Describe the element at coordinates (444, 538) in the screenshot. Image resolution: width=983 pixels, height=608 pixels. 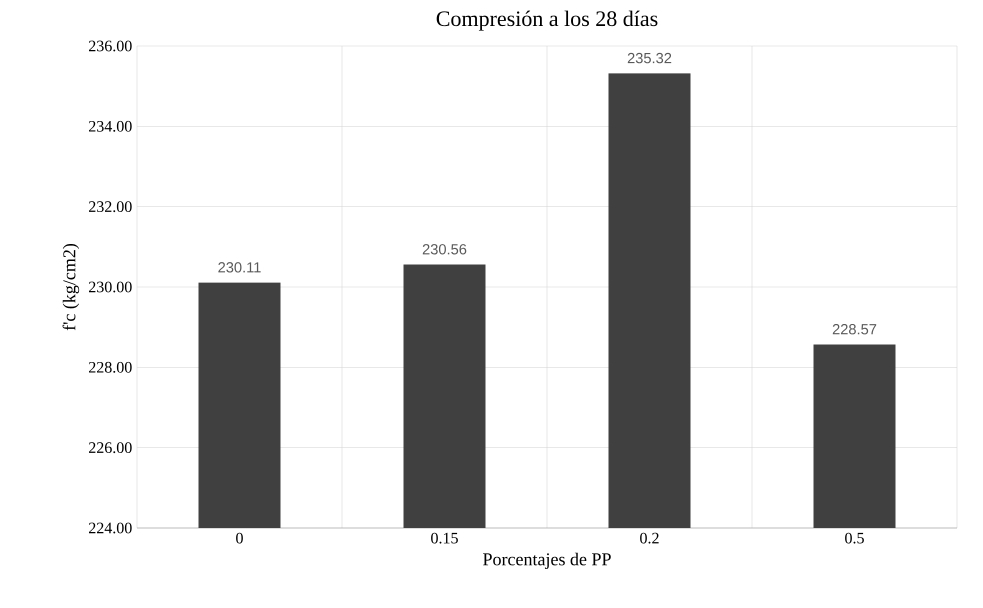
I see `x-tick-label: 0.15` at that location.